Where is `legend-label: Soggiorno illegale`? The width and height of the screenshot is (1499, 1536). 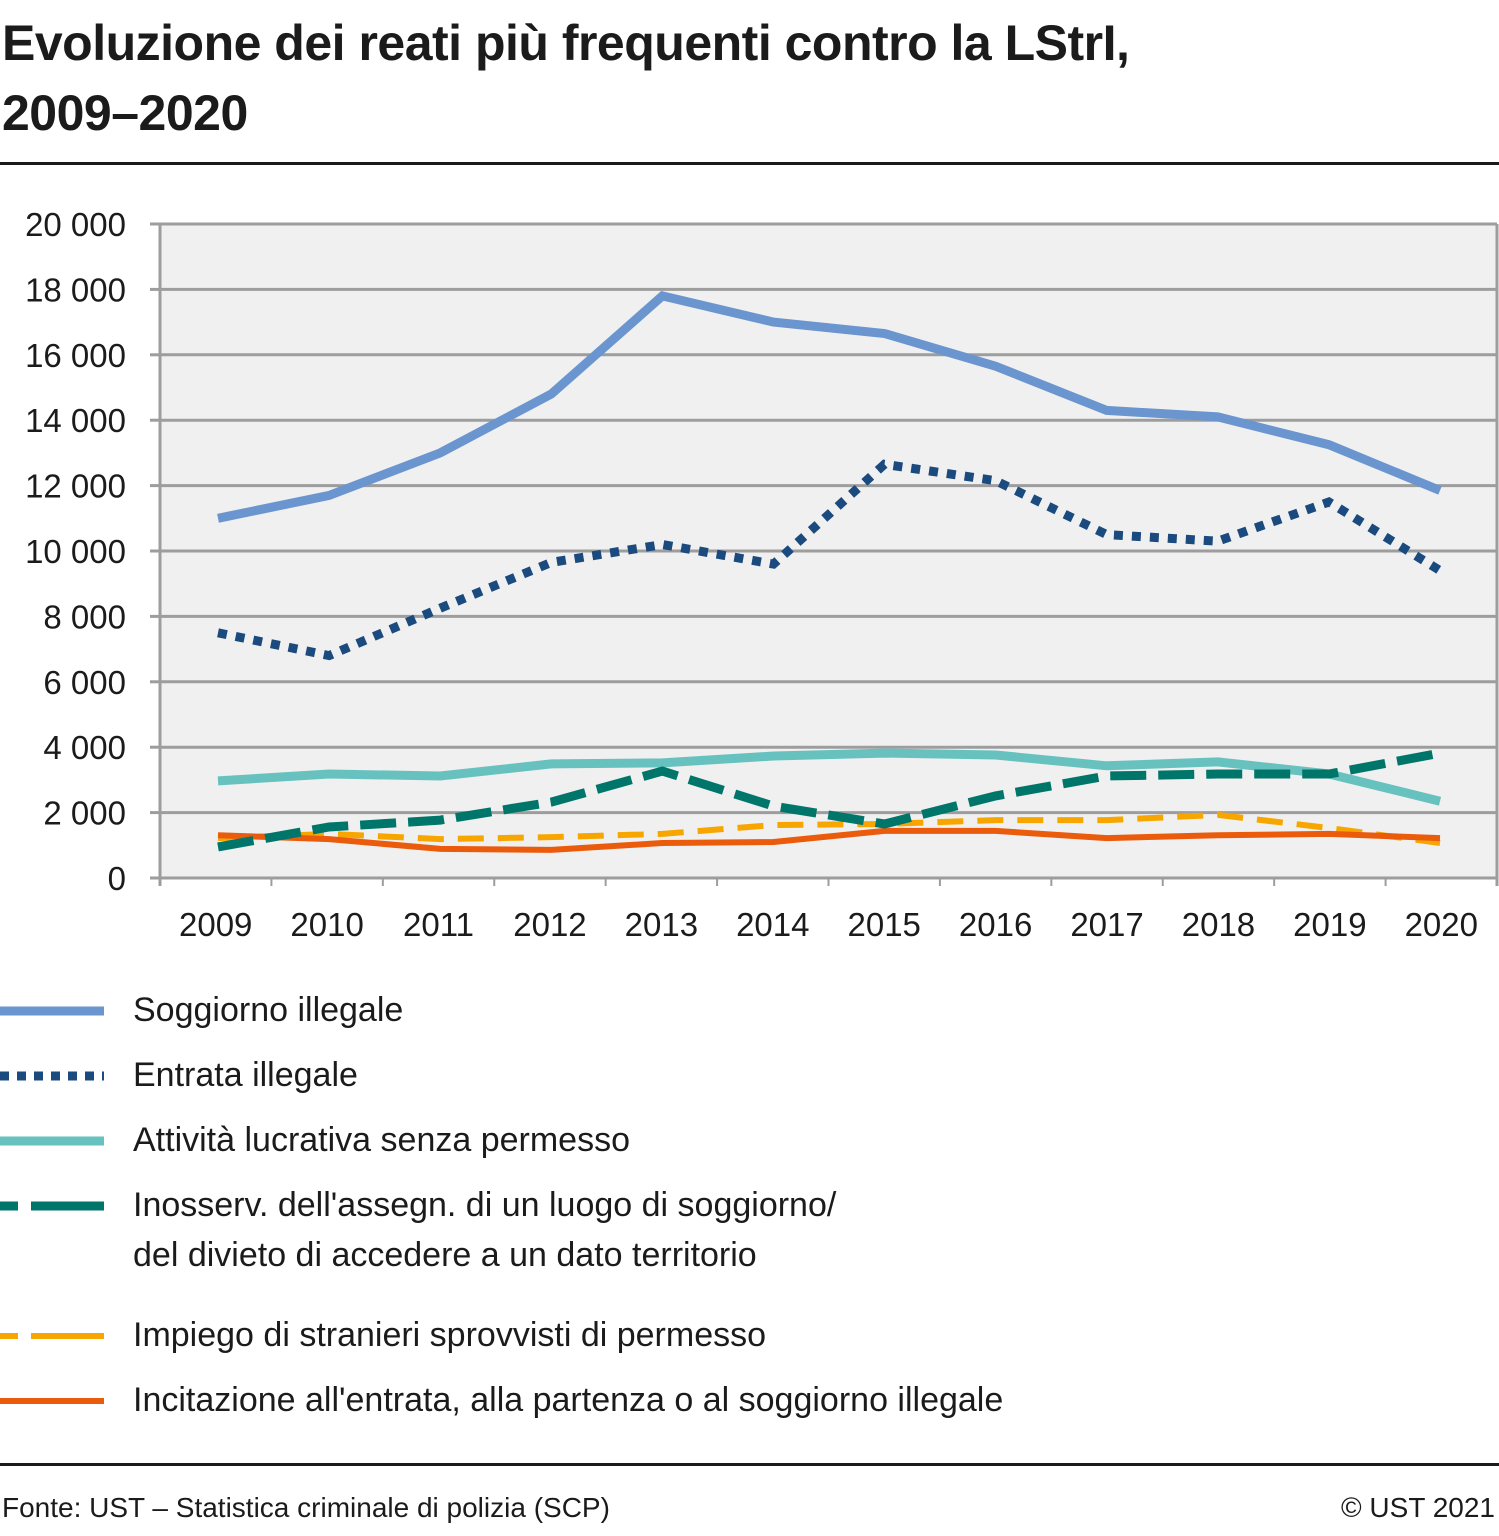
legend-label: Soggiorno illegale is located at coordinates (268, 1010).